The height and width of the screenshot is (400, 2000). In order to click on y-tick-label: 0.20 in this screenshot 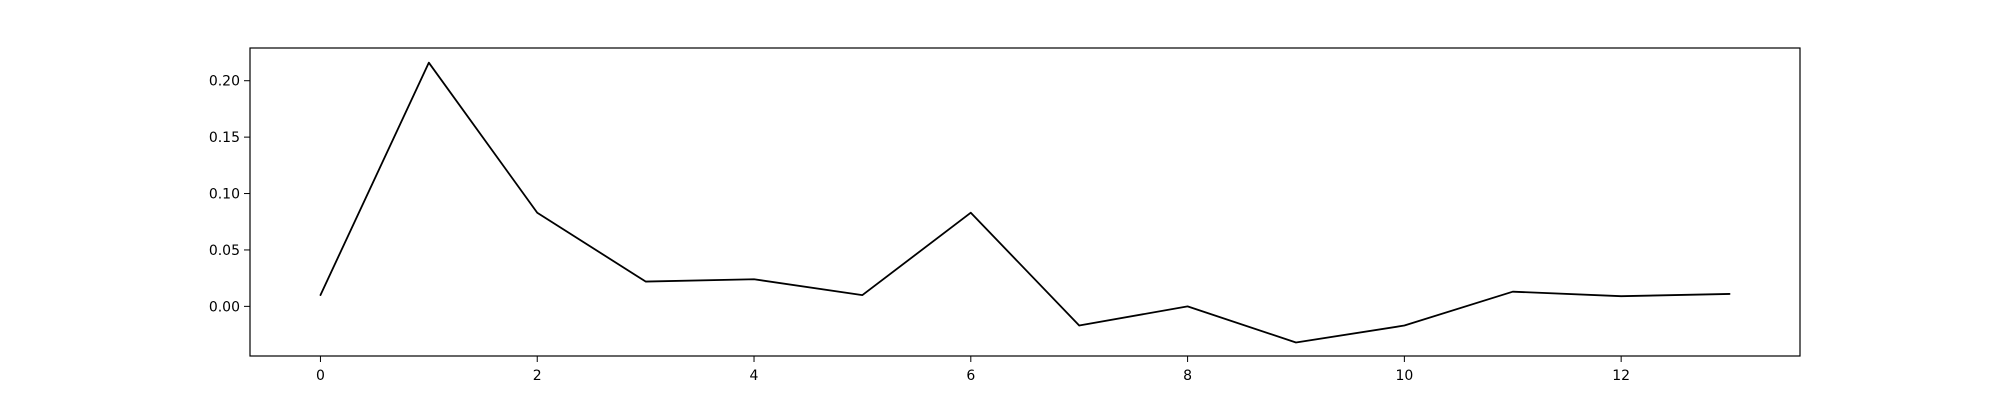, I will do `click(224, 82)`.